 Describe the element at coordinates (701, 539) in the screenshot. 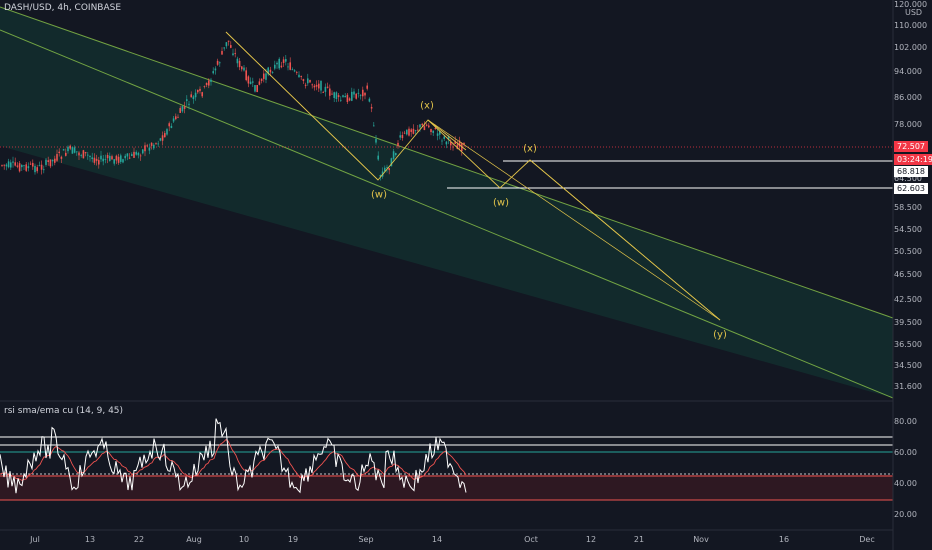

I see `time-label: Nov` at that location.